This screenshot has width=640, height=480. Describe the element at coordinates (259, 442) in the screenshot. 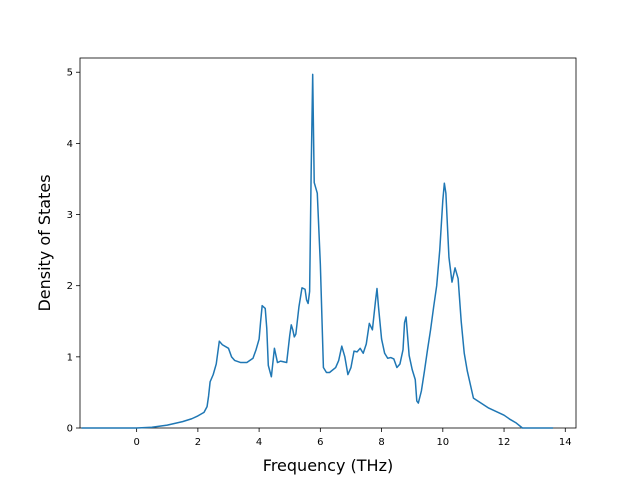

I see `x-tick-label: 4` at that location.